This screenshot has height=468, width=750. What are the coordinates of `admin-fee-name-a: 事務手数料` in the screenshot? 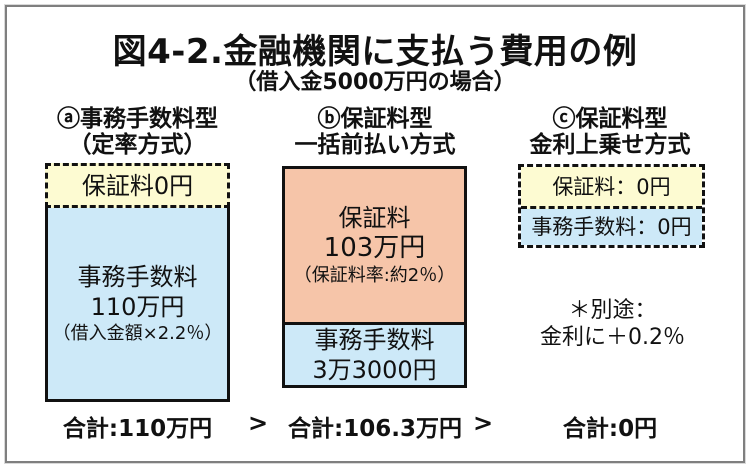 It's located at (137, 276).